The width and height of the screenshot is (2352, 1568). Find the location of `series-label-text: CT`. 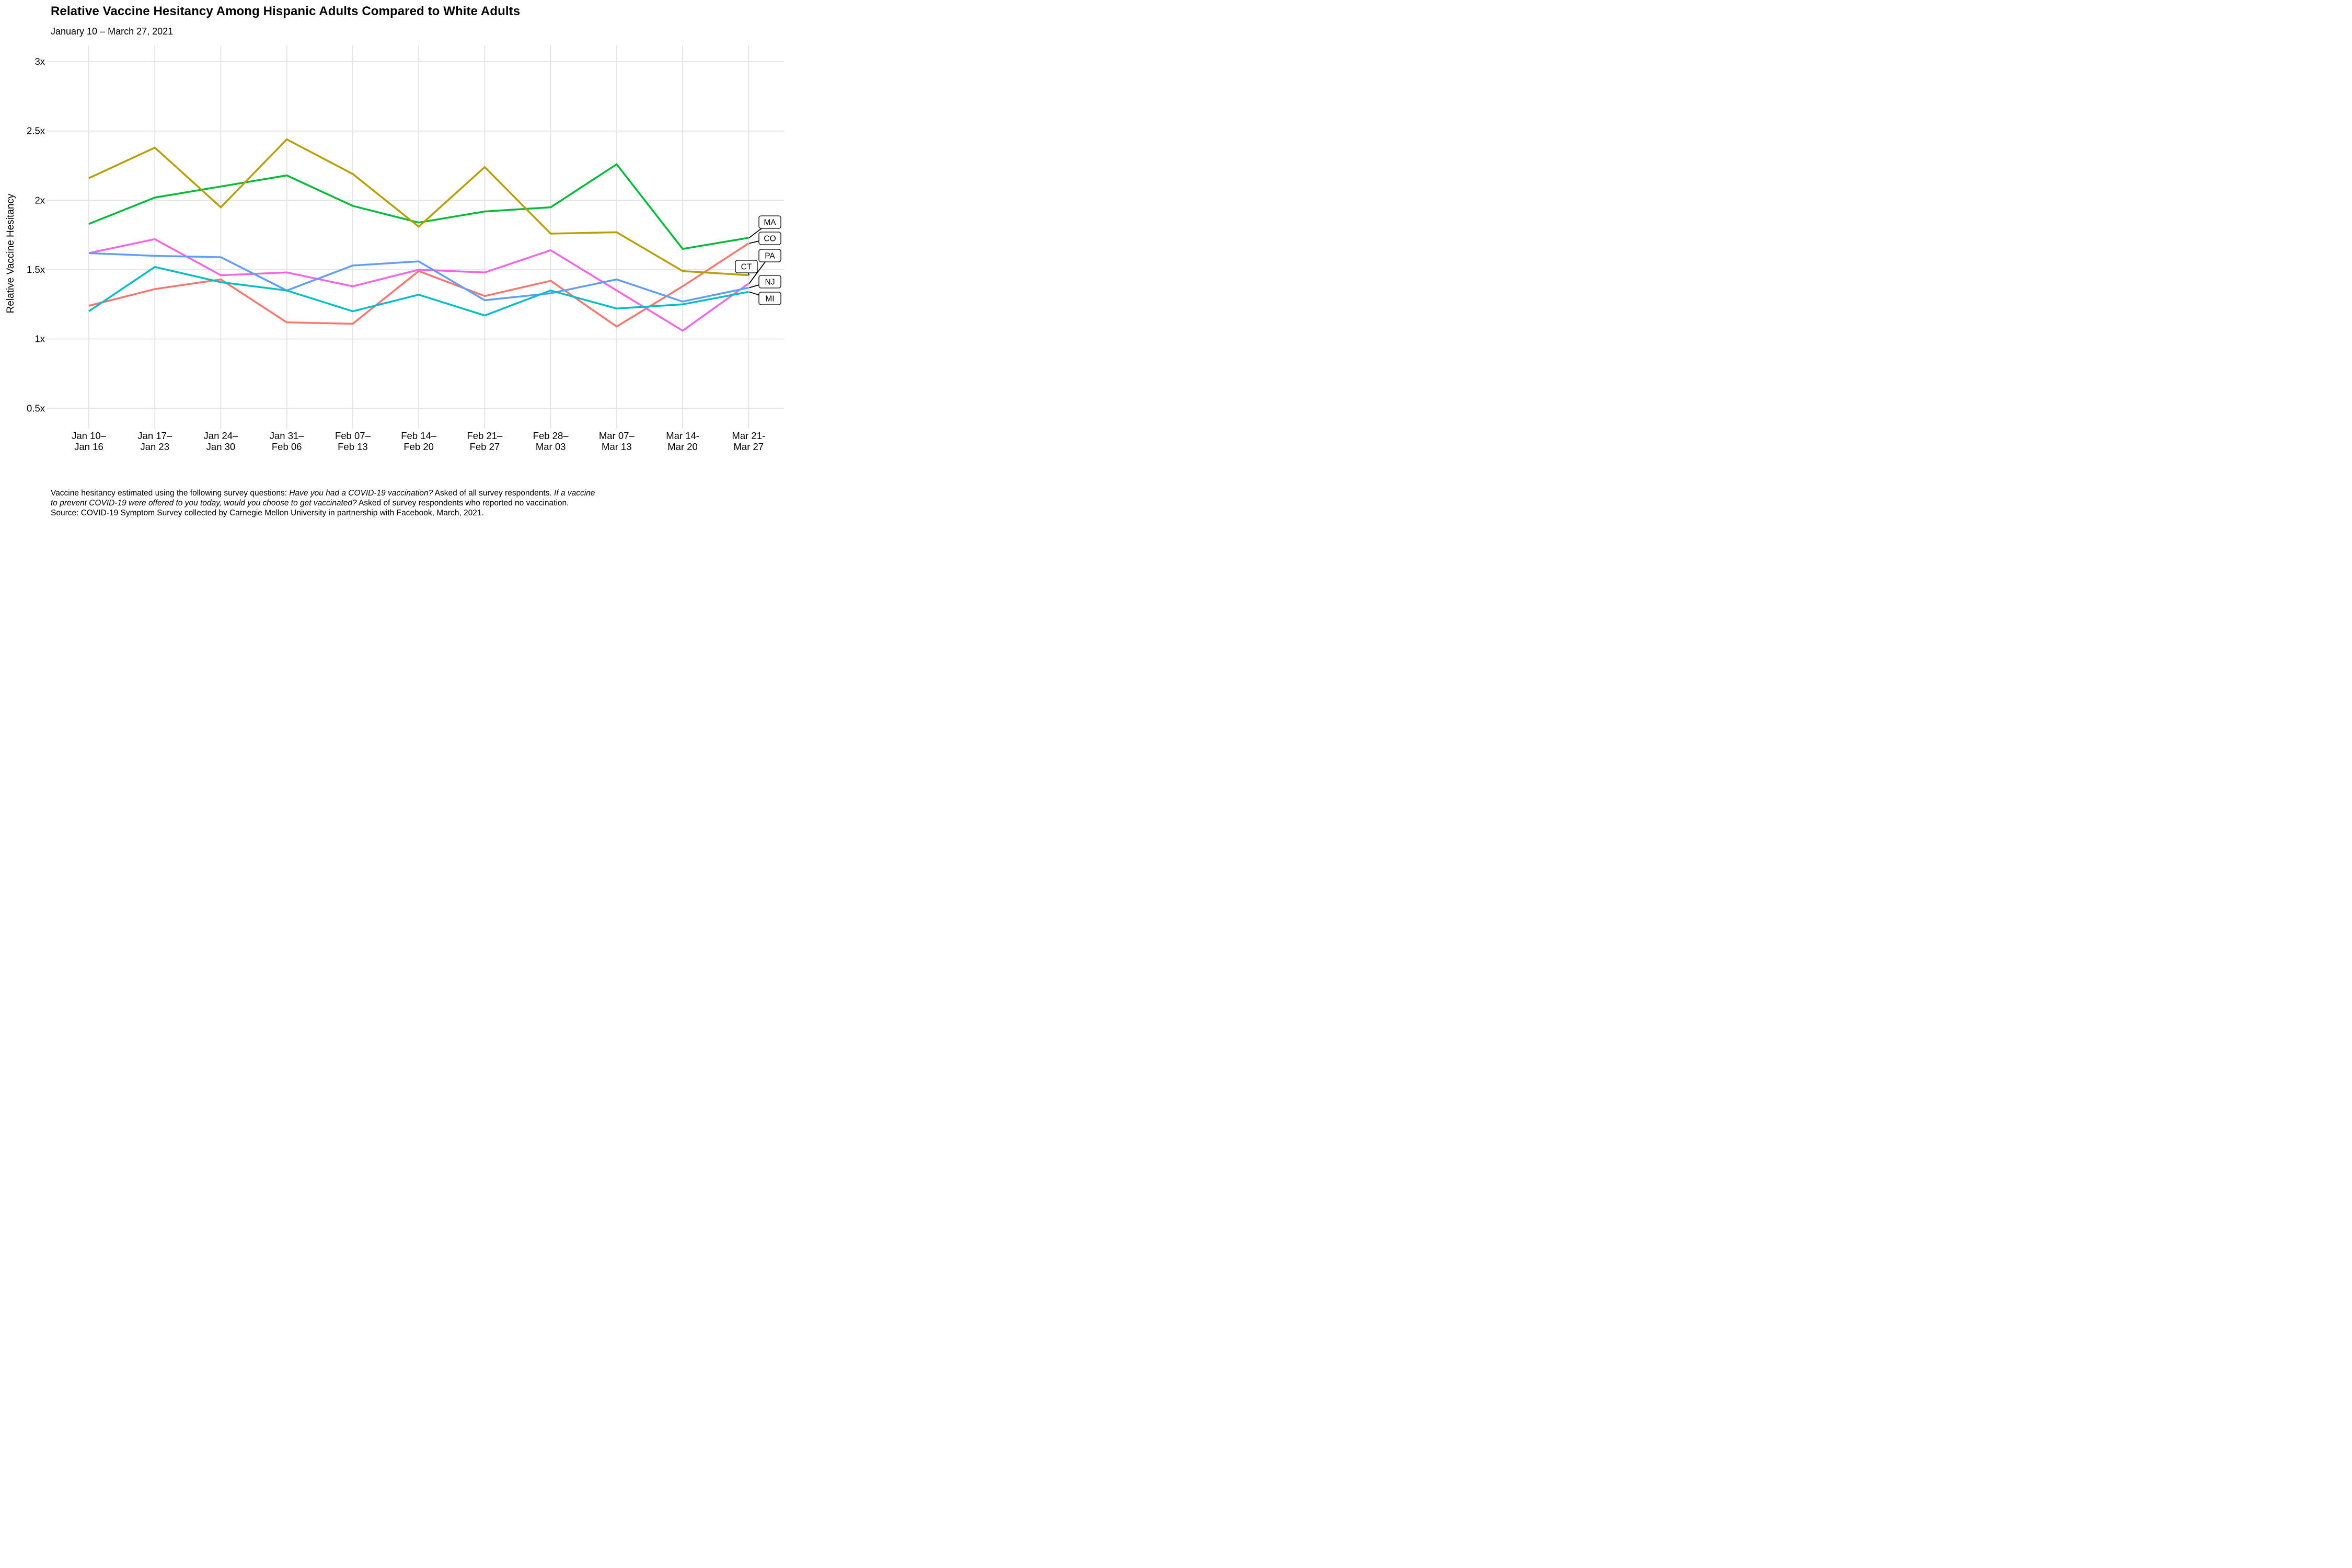

series-label-text: CT is located at coordinates (746, 267).